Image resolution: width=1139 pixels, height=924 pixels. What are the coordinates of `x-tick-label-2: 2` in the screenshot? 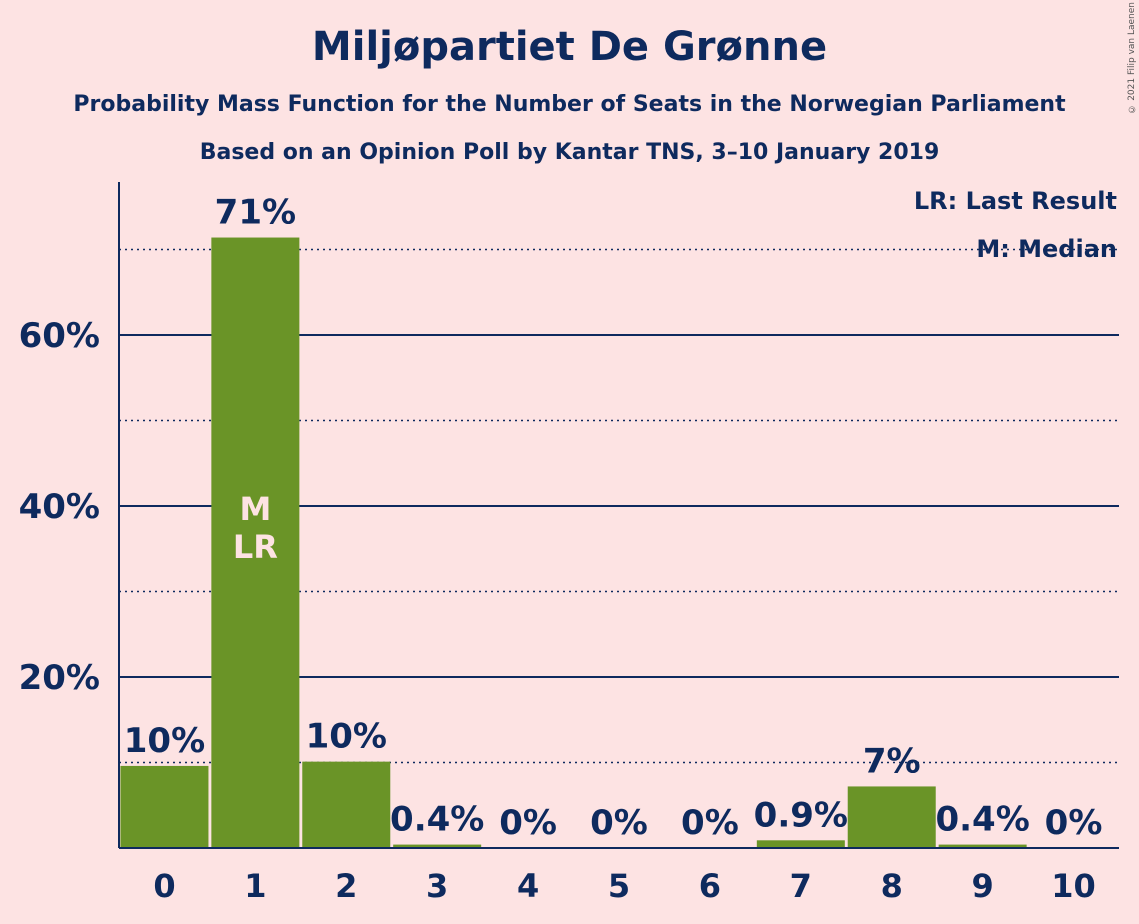 It's located at (346, 886).